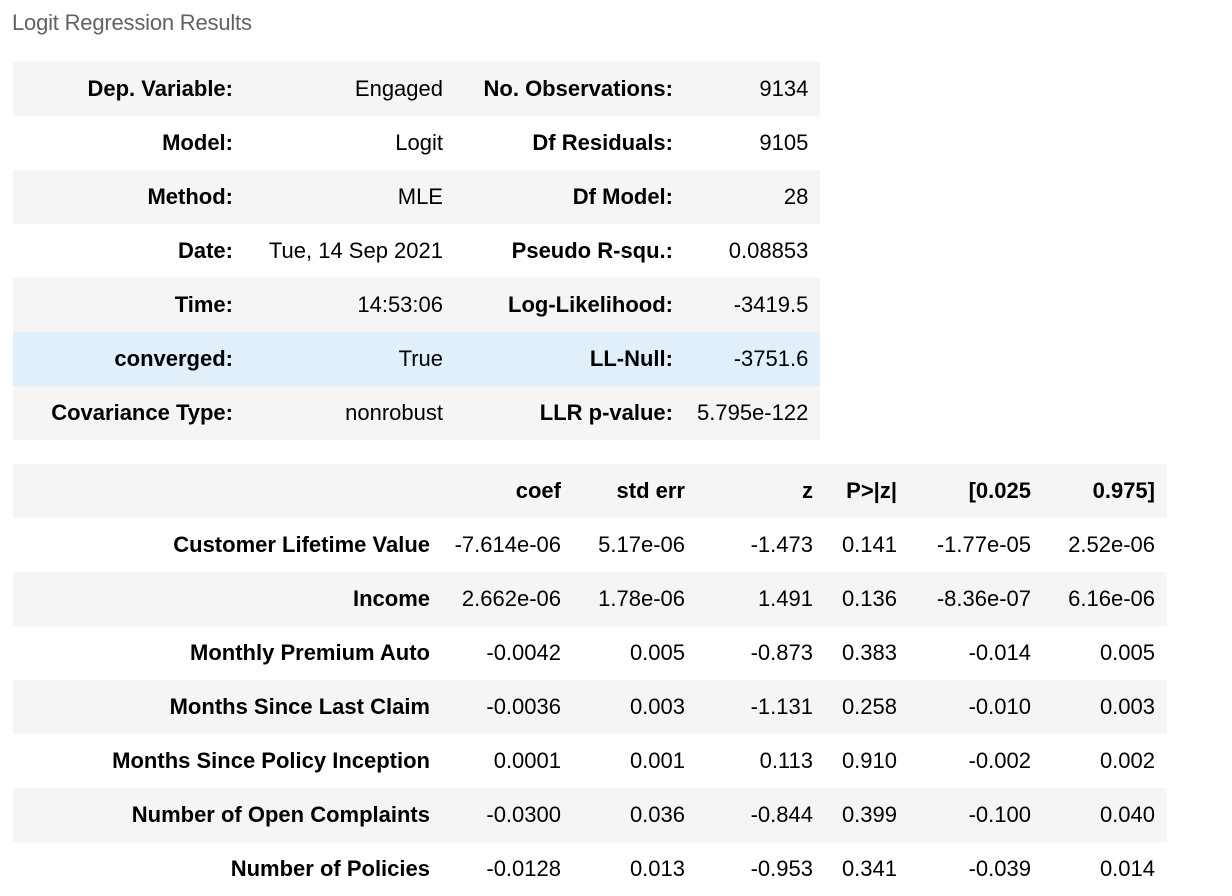 Image resolution: width=1232 pixels, height=896 pixels. What do you see at coordinates (590, 491) in the screenshot?
I see `table-header-row: coef std err z P>|z| [0.025 0.975]` at bounding box center [590, 491].